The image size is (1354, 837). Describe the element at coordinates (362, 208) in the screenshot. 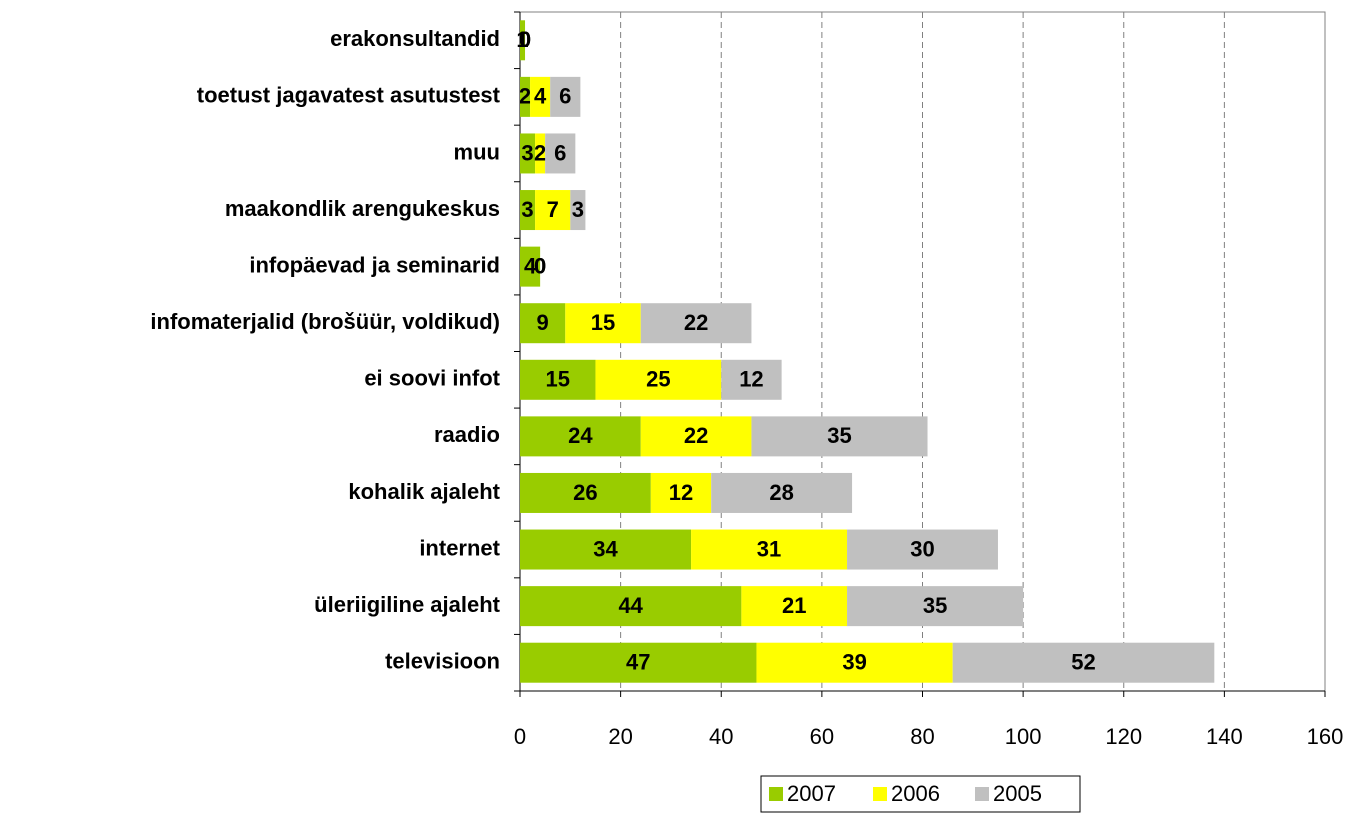

I see `y-tick-label: maakondlik arengukeskus` at that location.